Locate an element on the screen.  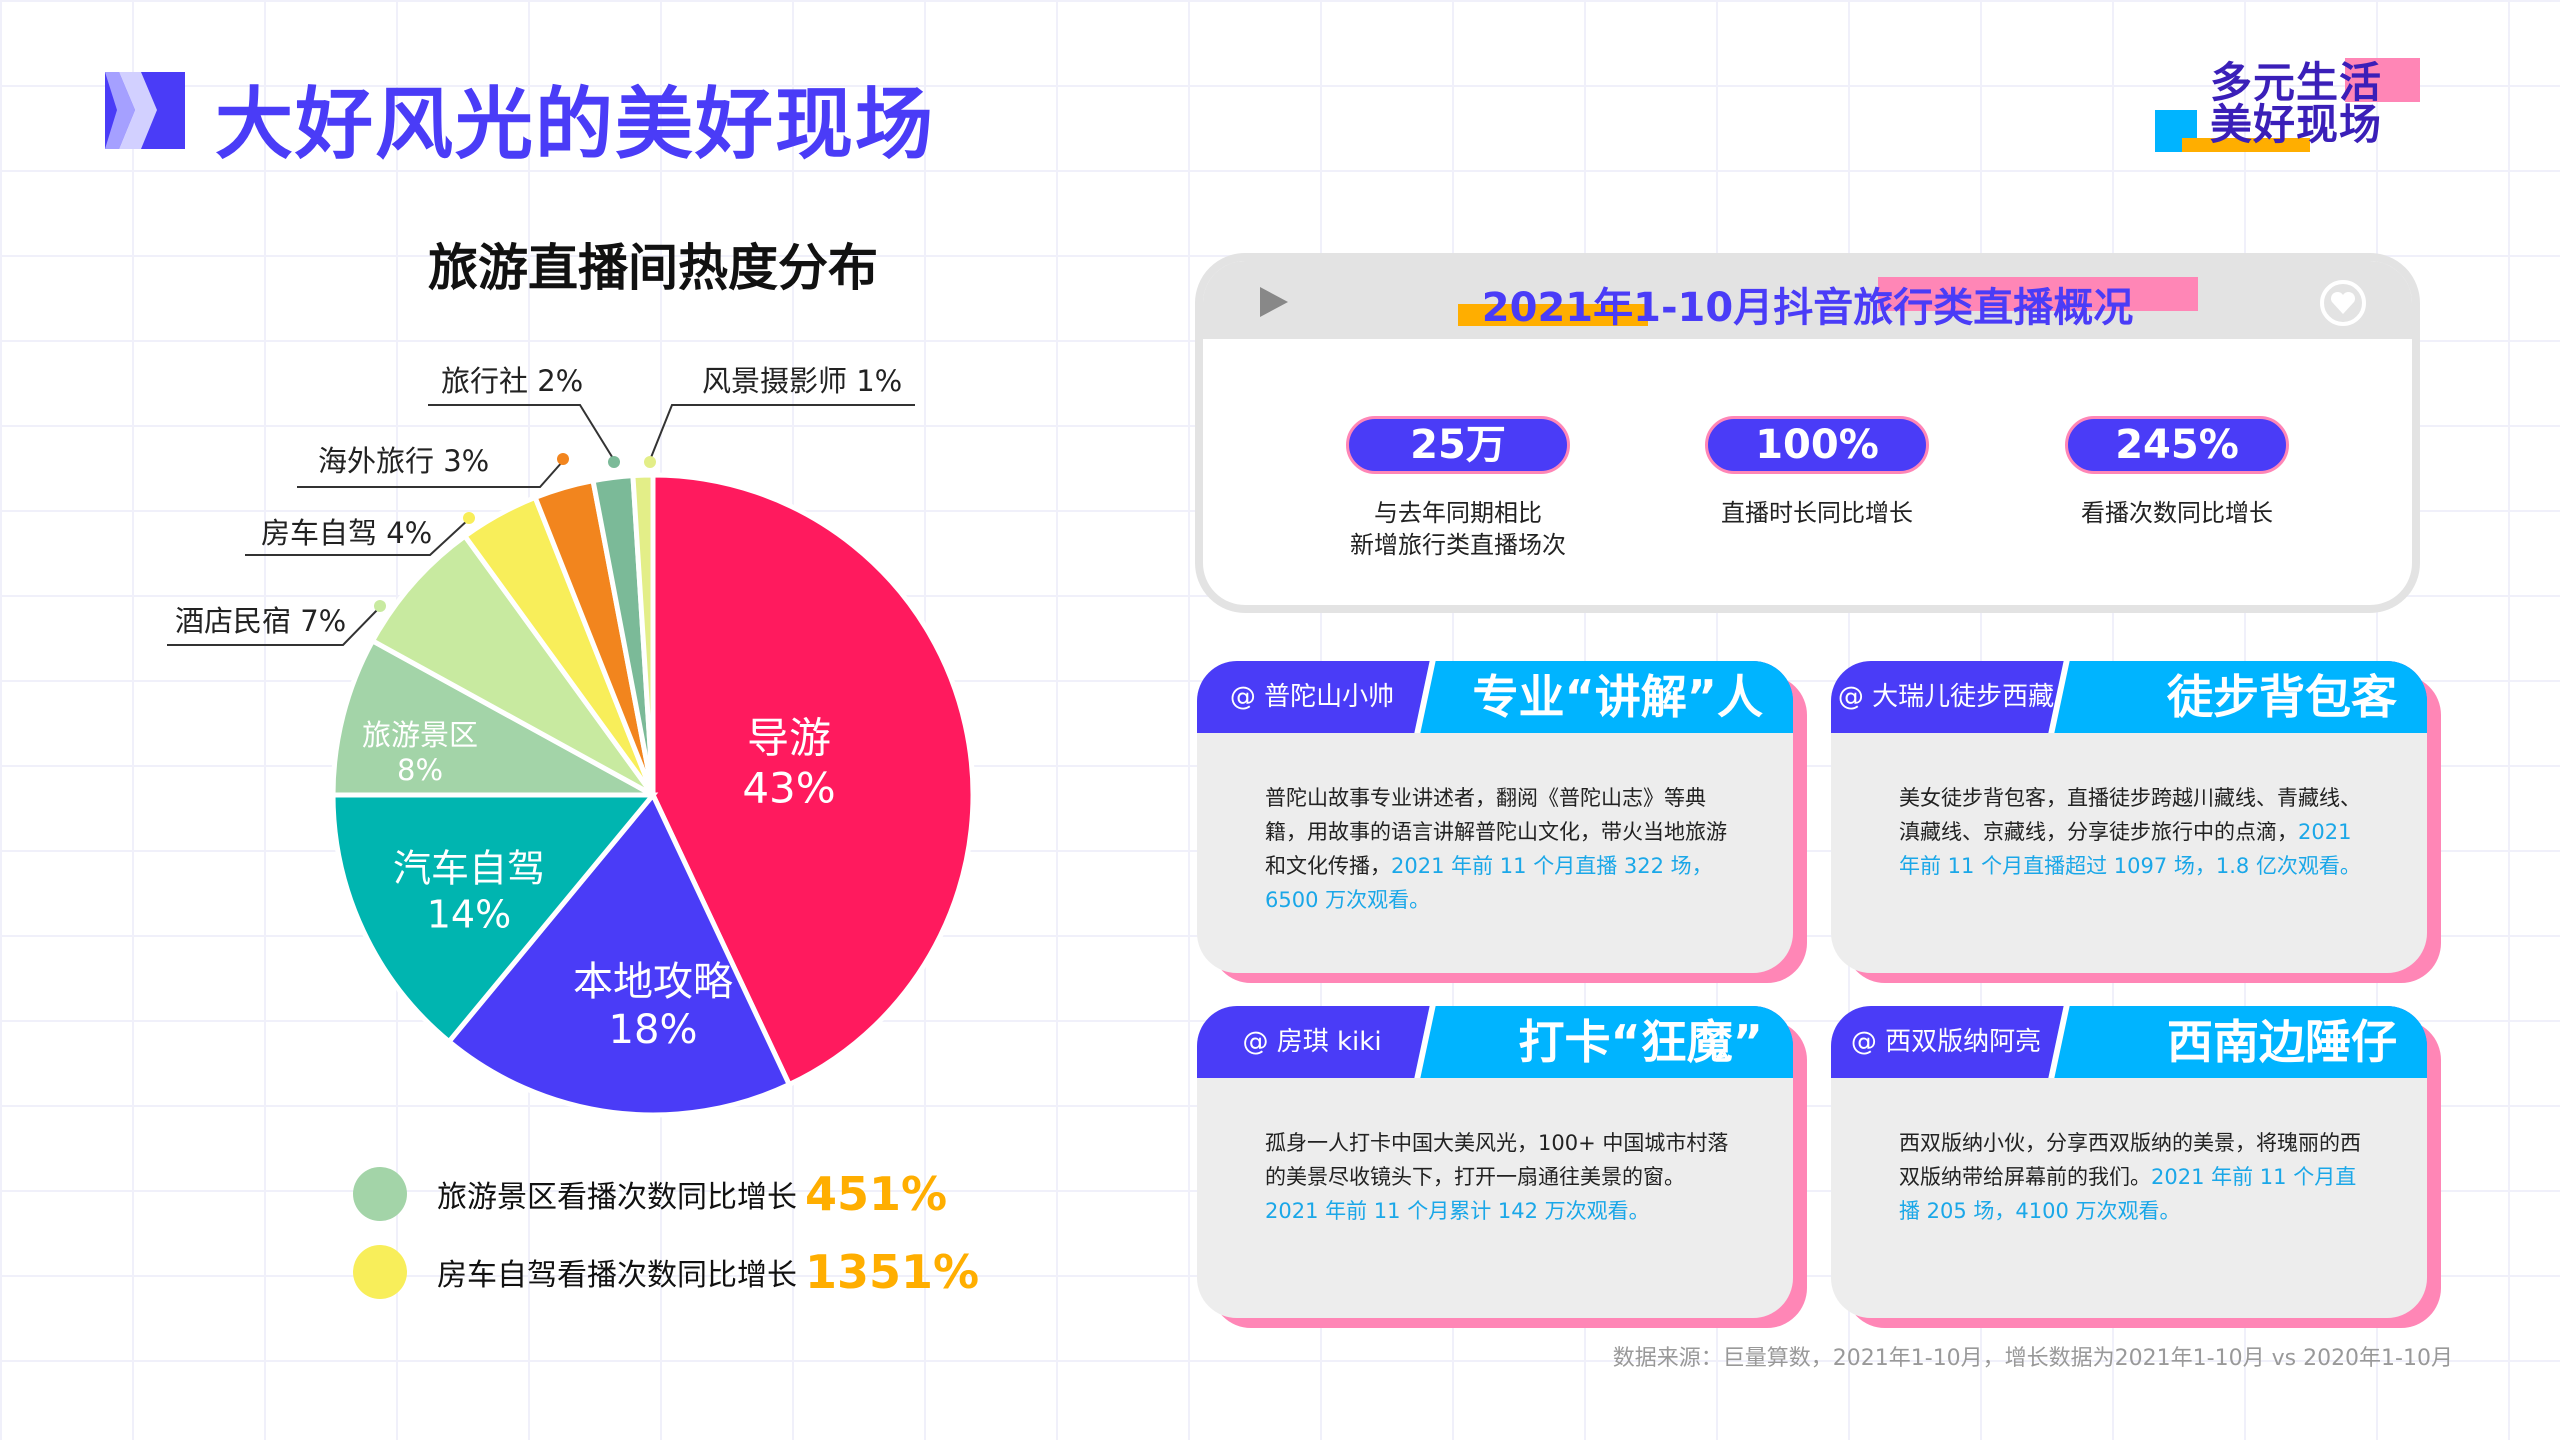
play-icon is located at coordinates (1274, 302).